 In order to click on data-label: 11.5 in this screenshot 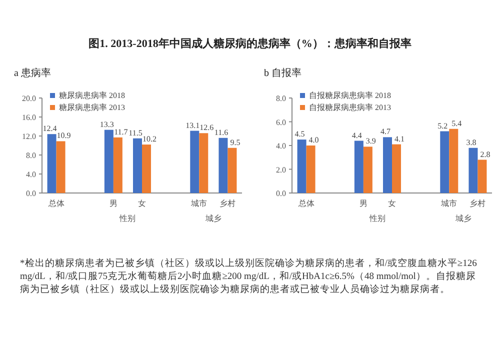, I will do `click(135, 133)`.